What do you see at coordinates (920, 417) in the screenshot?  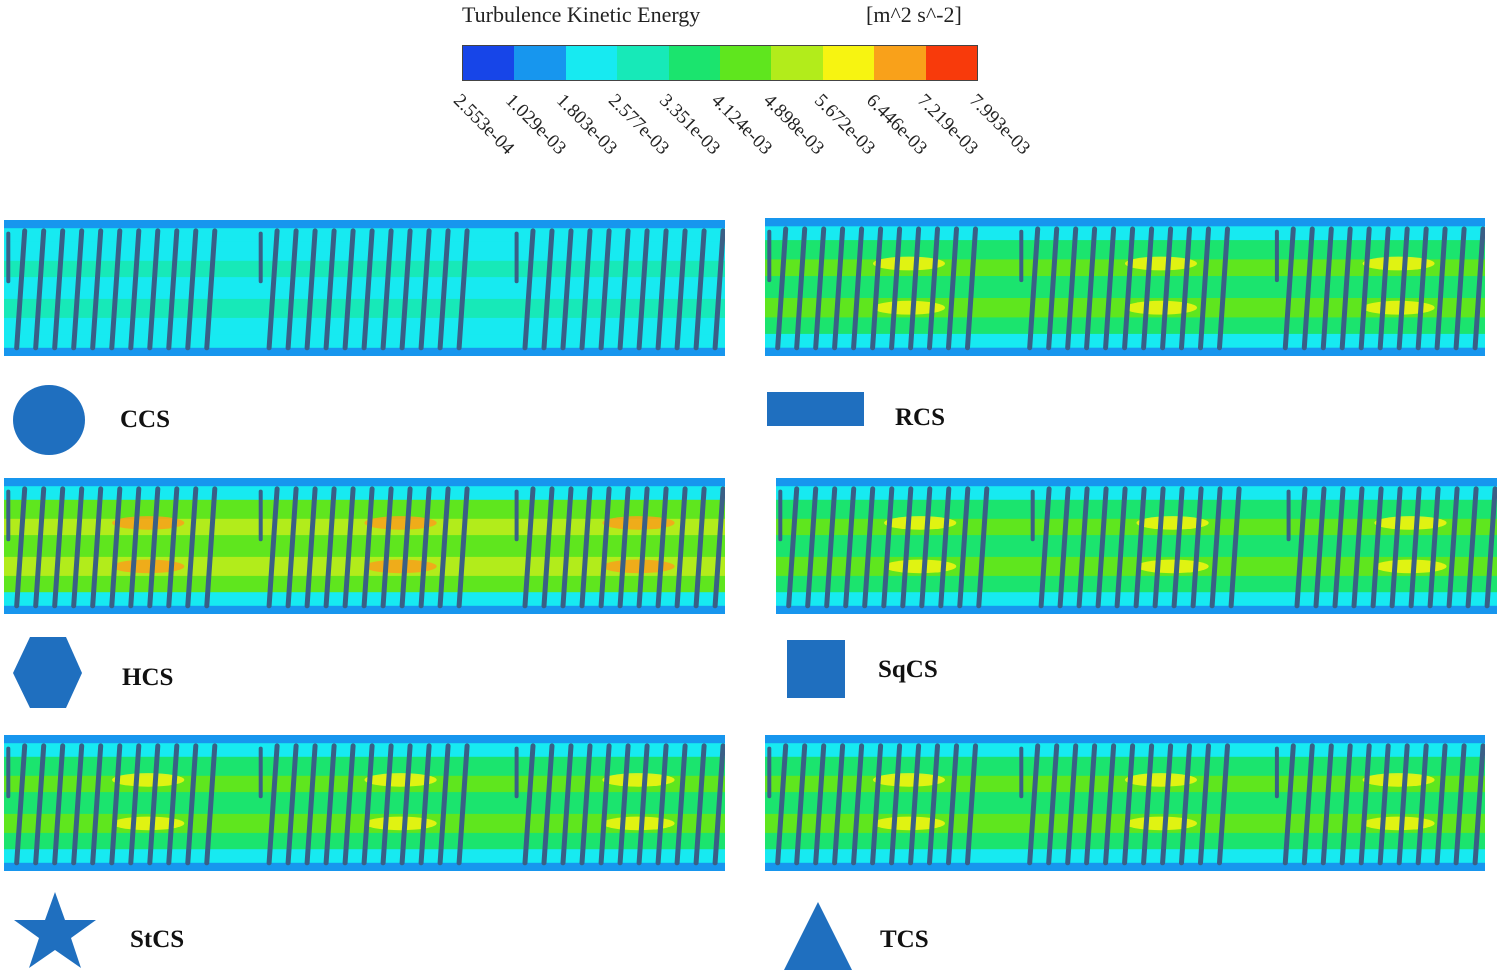 I see `panel-label: RCS` at bounding box center [920, 417].